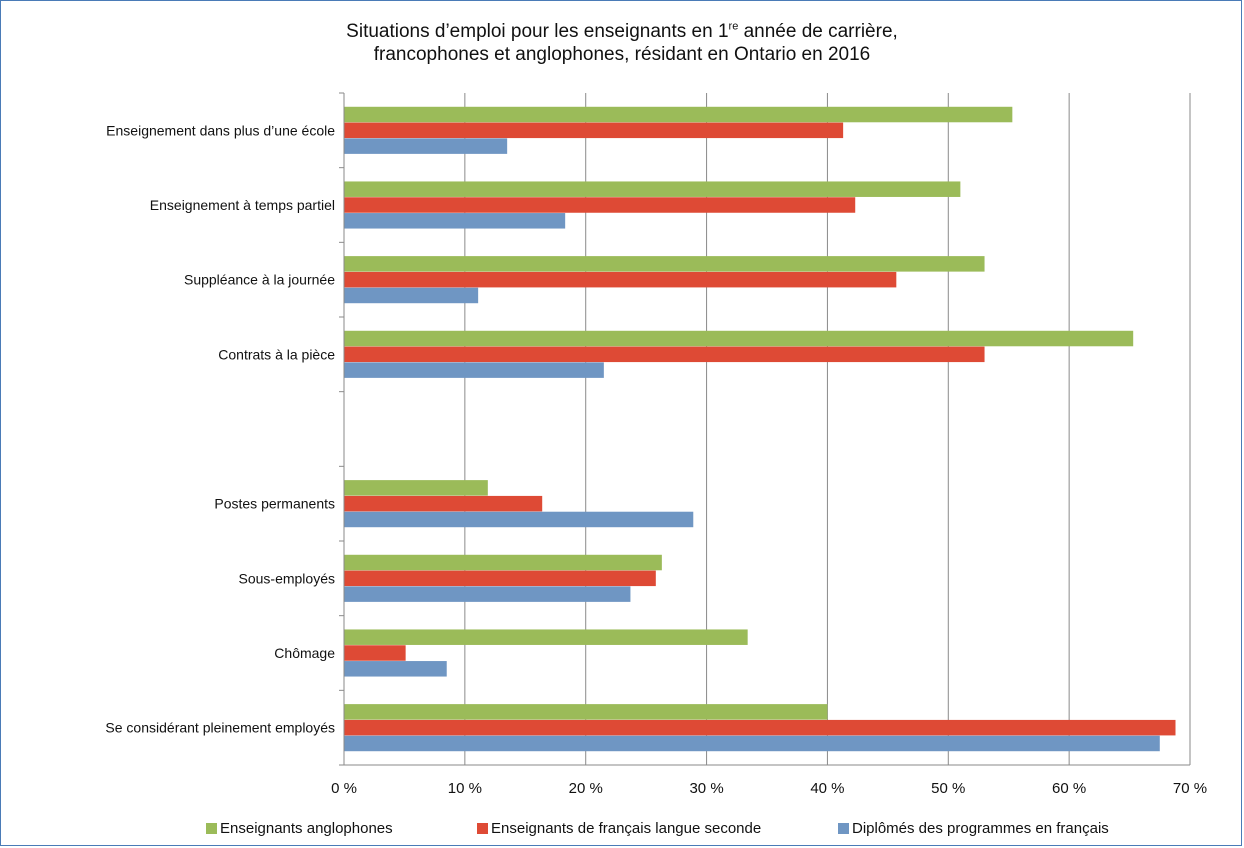 This screenshot has width=1244, height=848. I want to click on legend-label: Enseignants anglophones, so click(306, 828).